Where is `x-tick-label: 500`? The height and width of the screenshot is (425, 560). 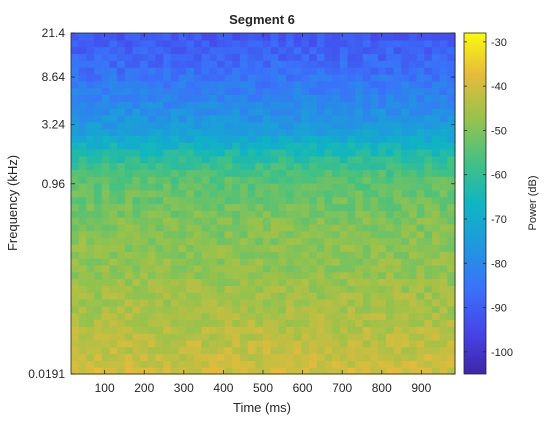
x-tick-label: 500 is located at coordinates (263, 388).